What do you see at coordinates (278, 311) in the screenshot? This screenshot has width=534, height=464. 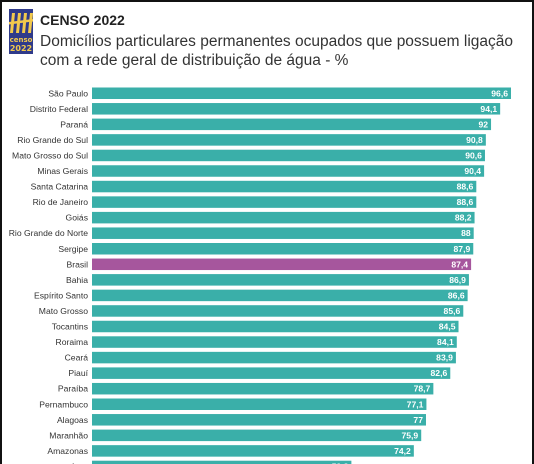 I see `bar-mato-grosso` at bounding box center [278, 311].